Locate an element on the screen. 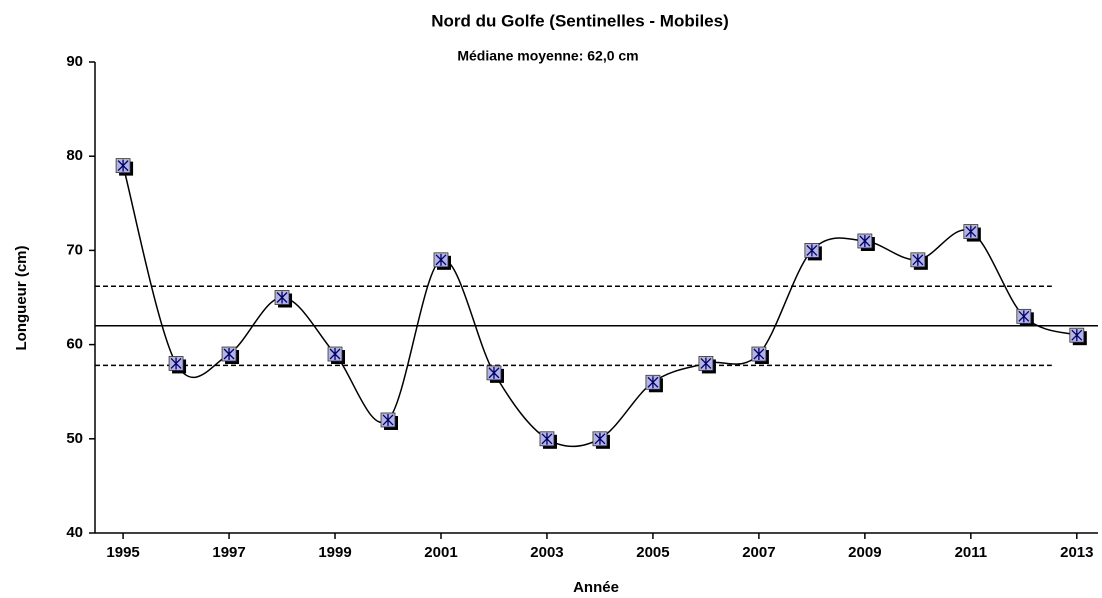  x-tick-label: 2009 is located at coordinates (864, 552).